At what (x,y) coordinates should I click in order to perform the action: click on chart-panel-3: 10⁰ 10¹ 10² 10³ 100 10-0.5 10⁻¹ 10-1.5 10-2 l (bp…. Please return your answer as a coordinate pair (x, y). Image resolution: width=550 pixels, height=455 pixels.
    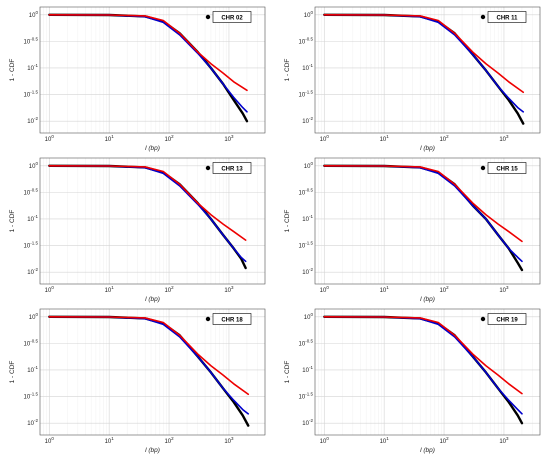
    Looking at the image, I should click on (137, 230).